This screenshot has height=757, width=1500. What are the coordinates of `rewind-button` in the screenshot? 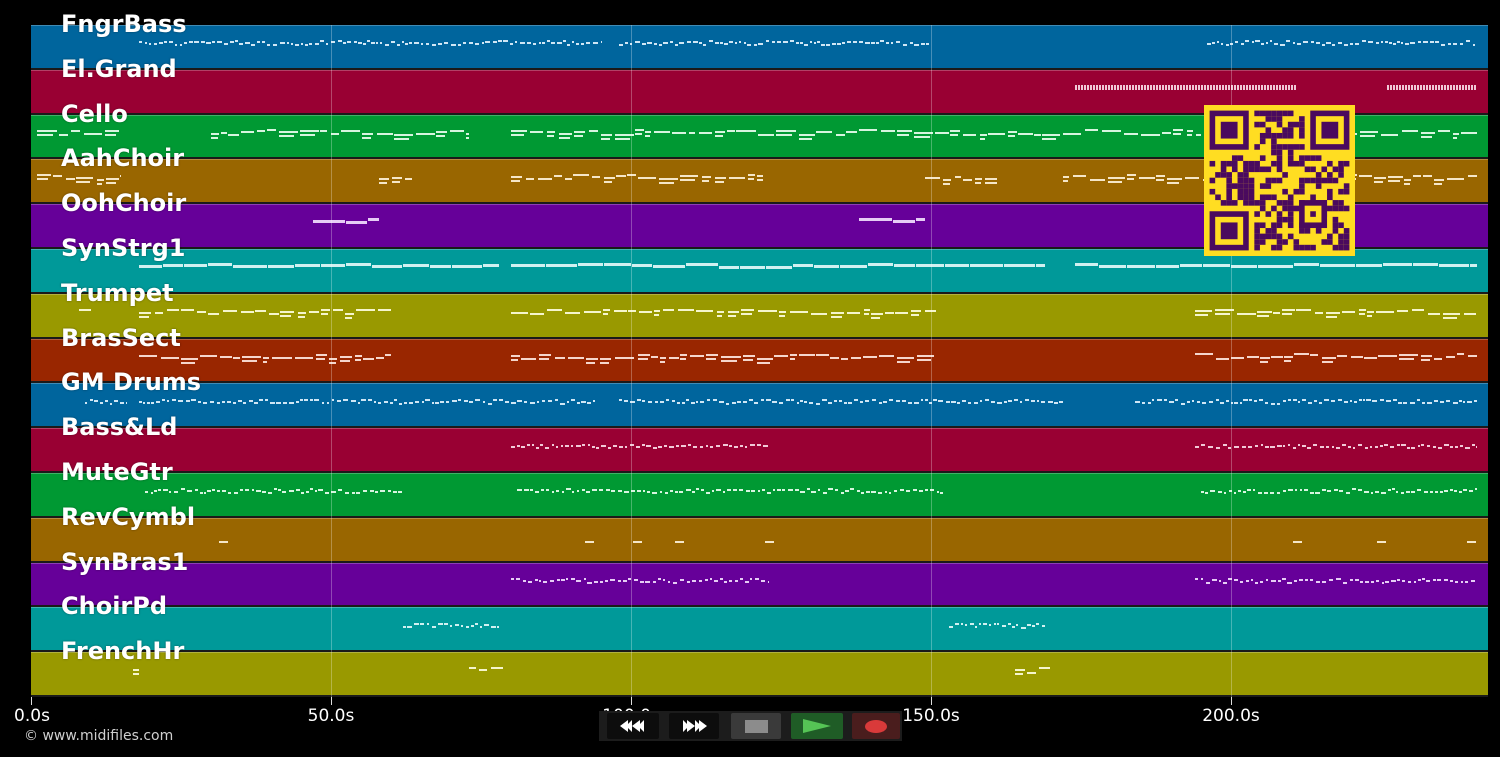 It's located at (633, 726).